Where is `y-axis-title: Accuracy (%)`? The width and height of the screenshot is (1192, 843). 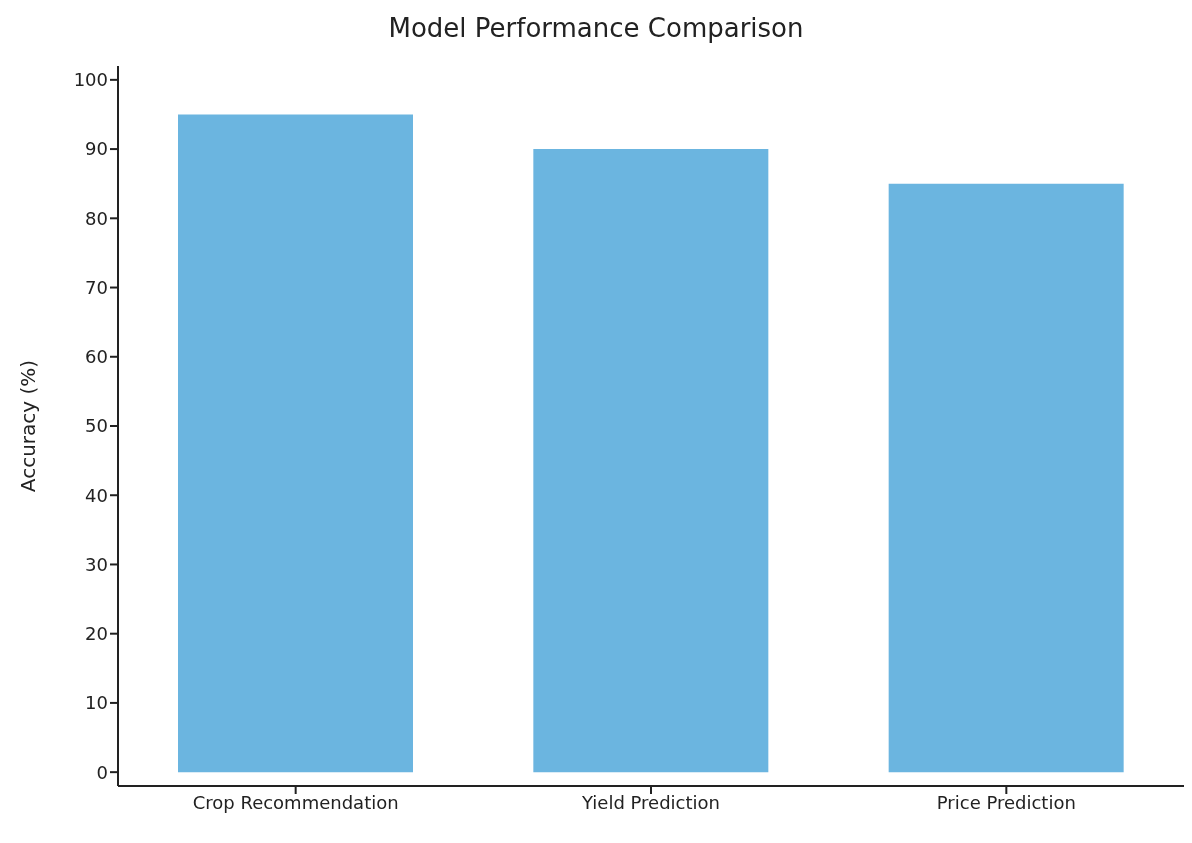 y-axis-title: Accuracy (%) is located at coordinates (28, 426).